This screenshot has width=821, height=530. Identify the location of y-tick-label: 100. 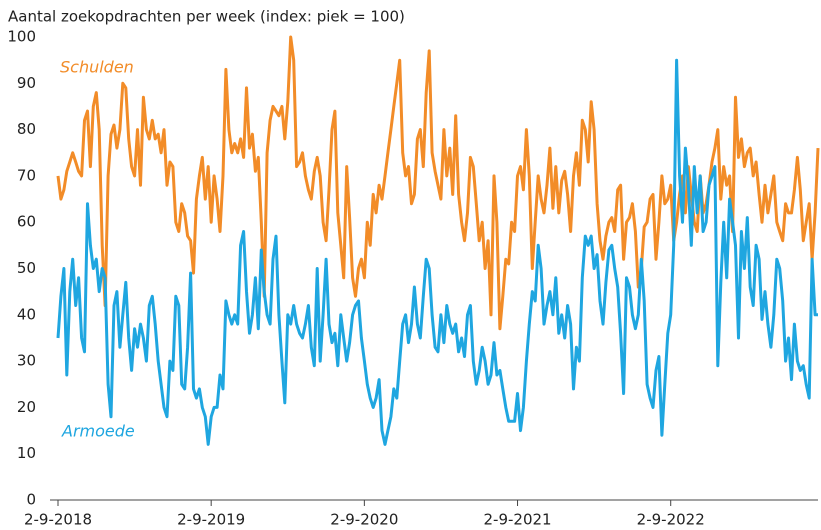
(21, 37).